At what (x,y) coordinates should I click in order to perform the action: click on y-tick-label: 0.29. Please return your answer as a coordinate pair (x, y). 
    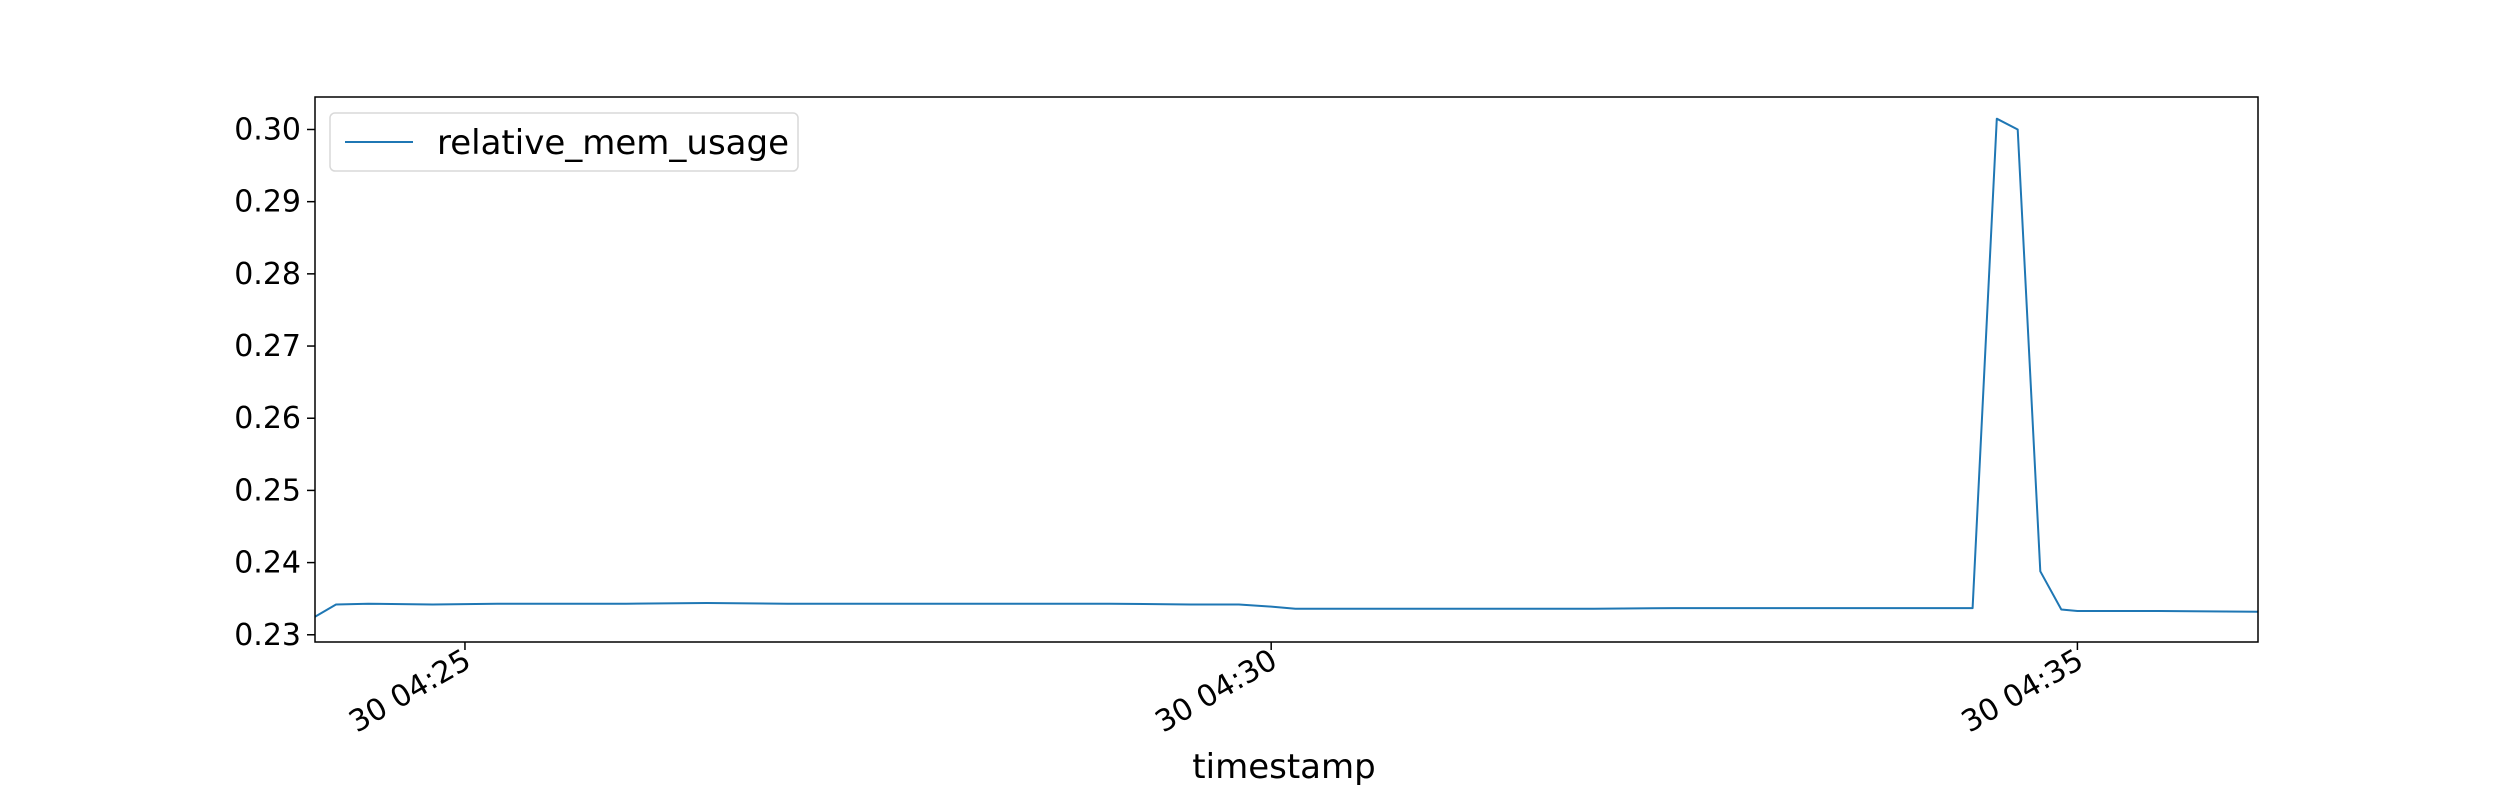
    Looking at the image, I should click on (267, 202).